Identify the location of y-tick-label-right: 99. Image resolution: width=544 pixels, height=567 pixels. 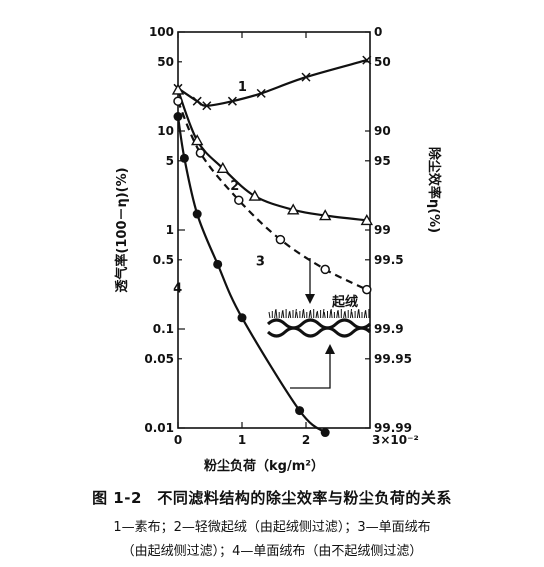
(382, 230).